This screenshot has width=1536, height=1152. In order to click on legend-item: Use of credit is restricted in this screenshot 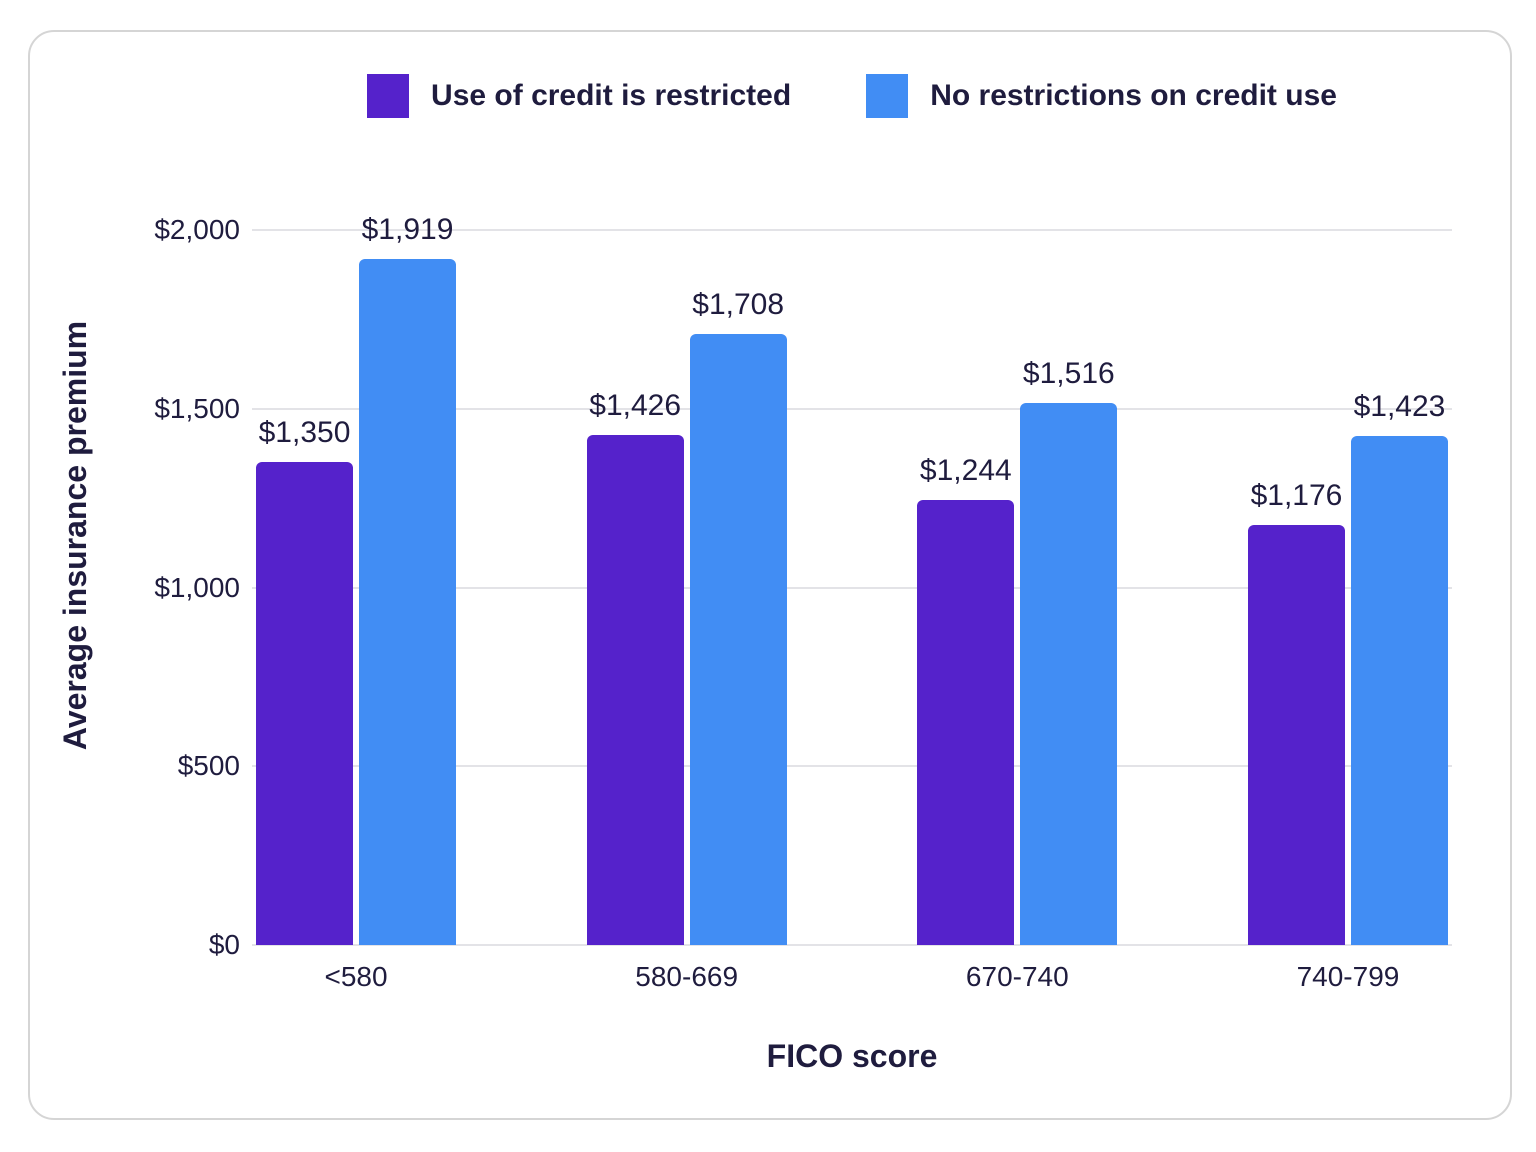, I will do `click(579, 96)`.